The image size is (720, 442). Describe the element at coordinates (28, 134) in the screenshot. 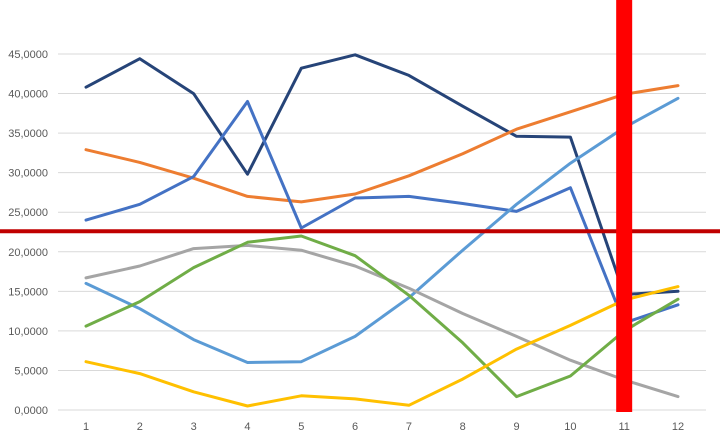

I see `y-tick-label: 35,0000` at that location.